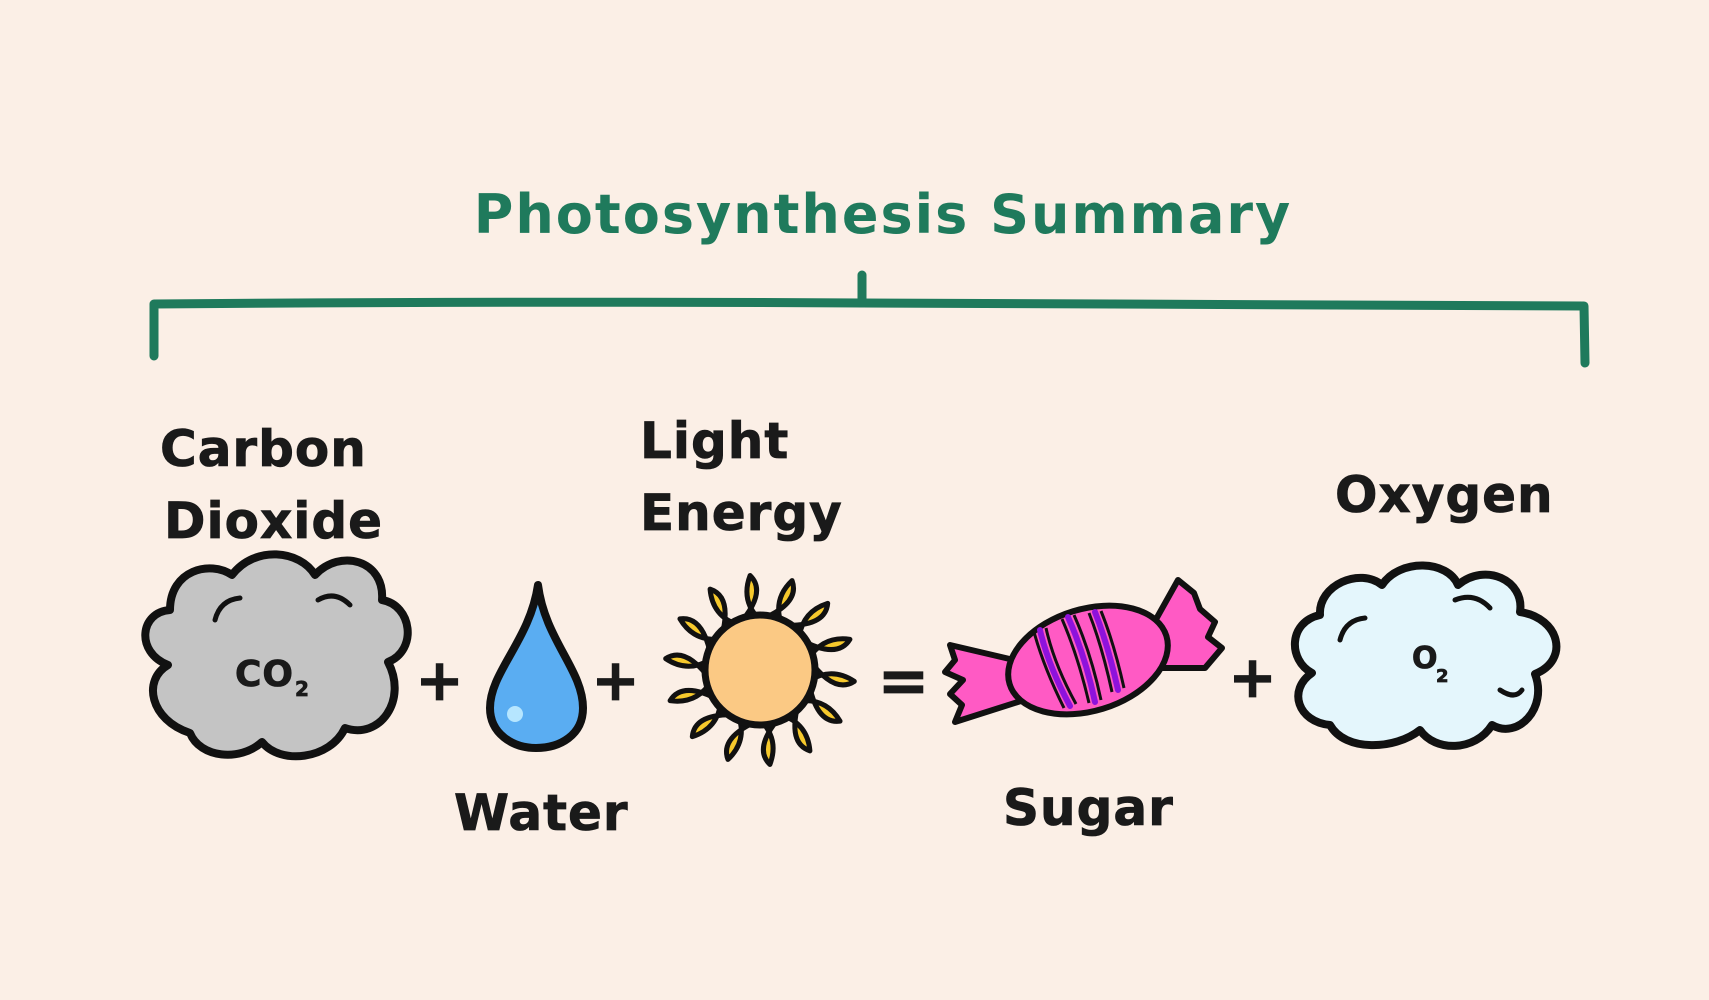 The width and height of the screenshot is (1709, 1000). What do you see at coordinates (741, 477) in the screenshot?
I see `label-light-energy: Light Energy` at bounding box center [741, 477].